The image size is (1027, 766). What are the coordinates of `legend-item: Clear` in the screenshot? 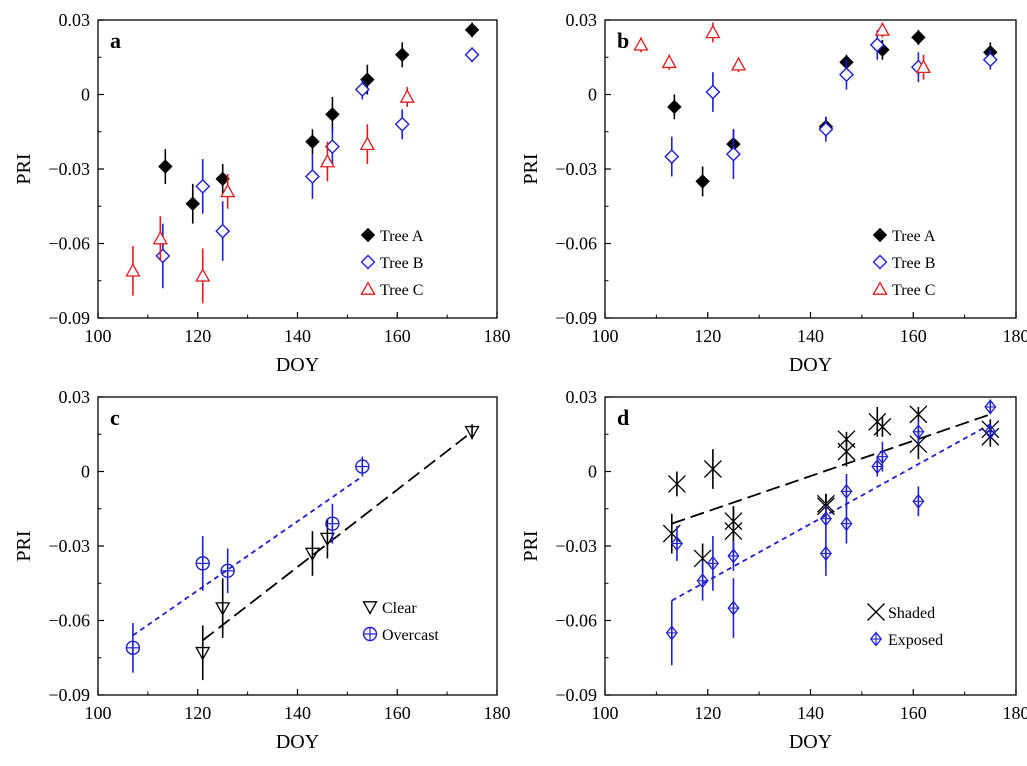 It's located at (389, 608).